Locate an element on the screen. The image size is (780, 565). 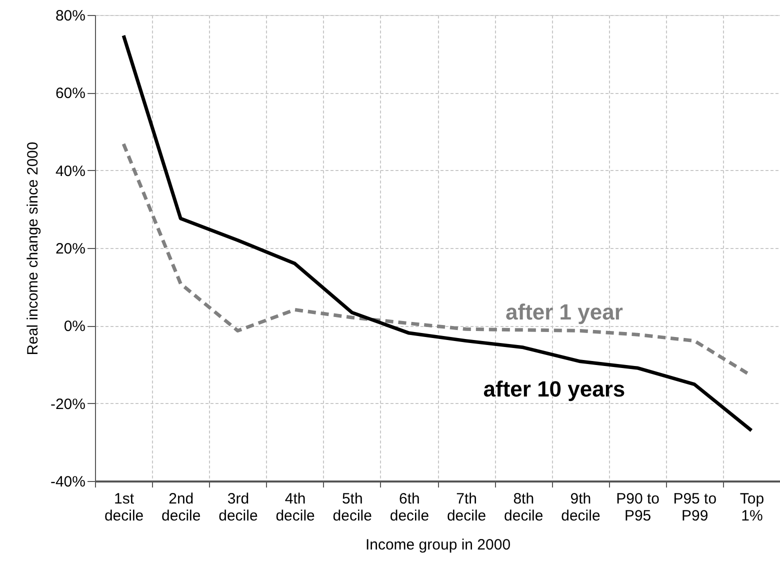
x-tick-label: 1st decile is located at coordinates (124, 507).